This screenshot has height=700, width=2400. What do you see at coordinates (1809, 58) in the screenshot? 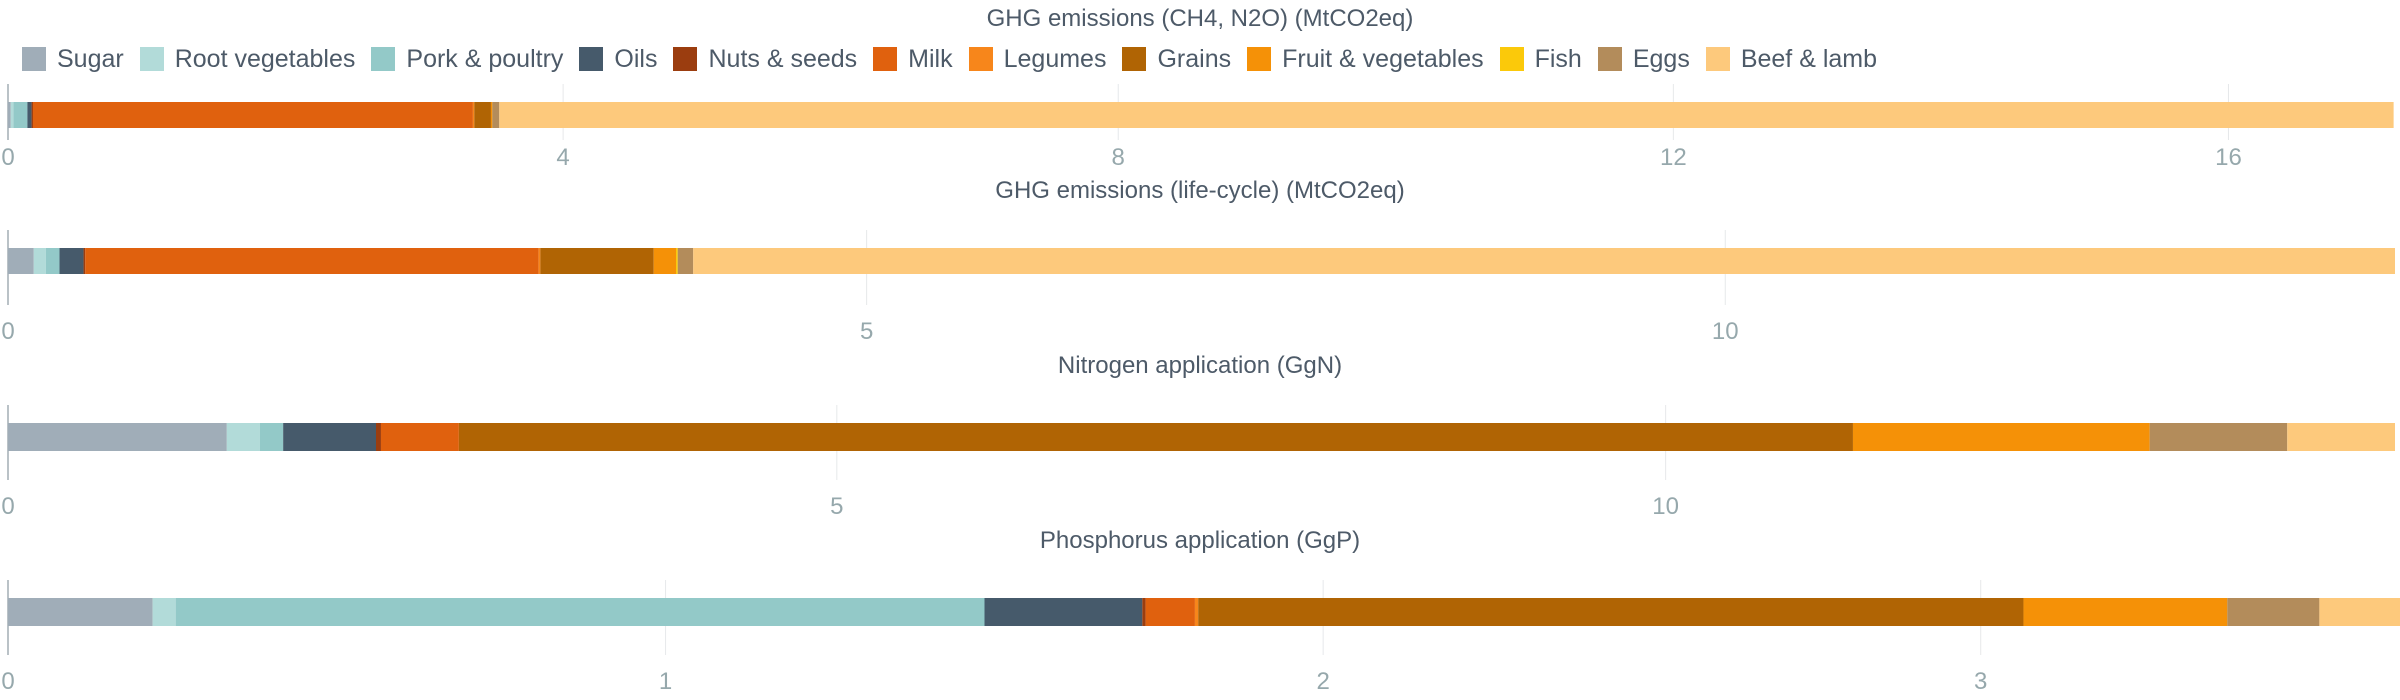
I see `legend-label: Beef & lamb` at bounding box center [1809, 58].